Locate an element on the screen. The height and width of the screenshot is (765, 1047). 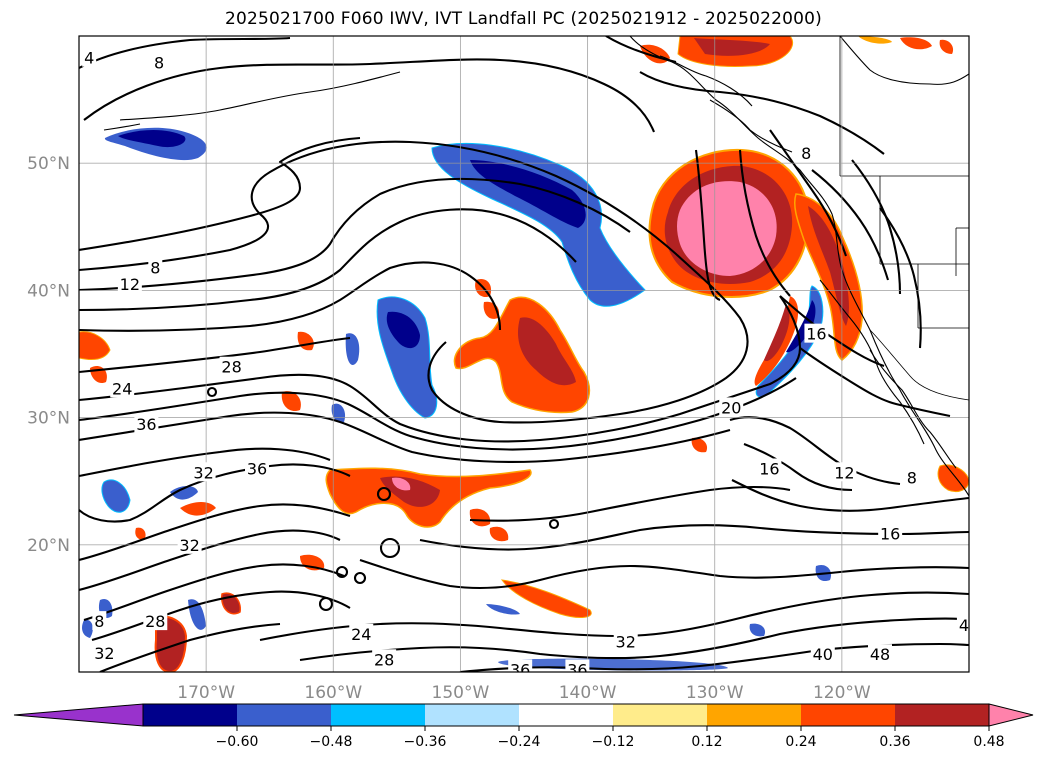
lat-tick-label-1: 30°N is located at coordinates (48, 419).